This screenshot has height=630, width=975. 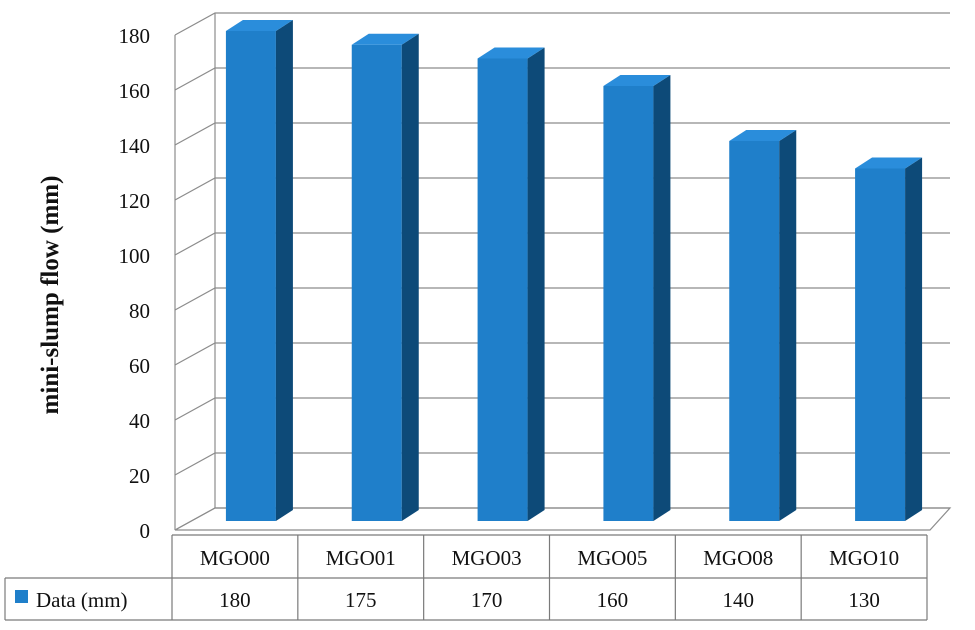 What do you see at coordinates (135, 201) in the screenshot?
I see `y-tick-label: 120` at bounding box center [135, 201].